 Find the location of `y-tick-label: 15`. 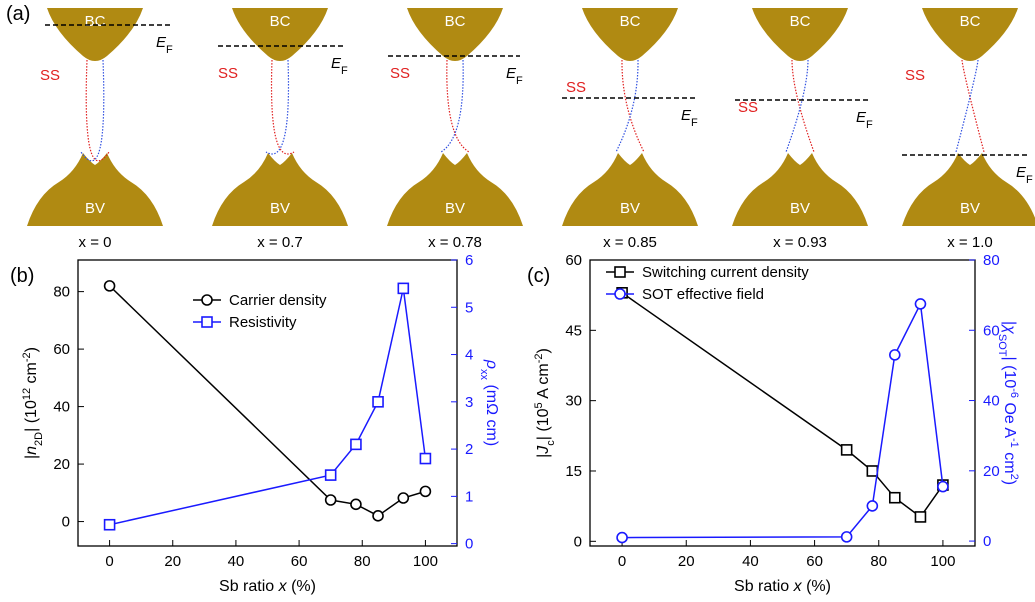

y-tick-label: 15 is located at coordinates (573, 471).